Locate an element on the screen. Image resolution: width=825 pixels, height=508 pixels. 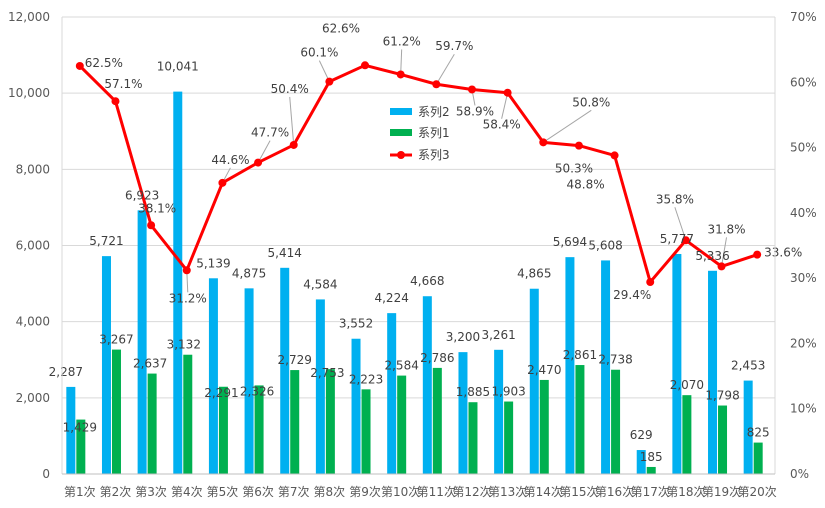
x-tick-label: 第12次 is located at coordinates (471, 492).